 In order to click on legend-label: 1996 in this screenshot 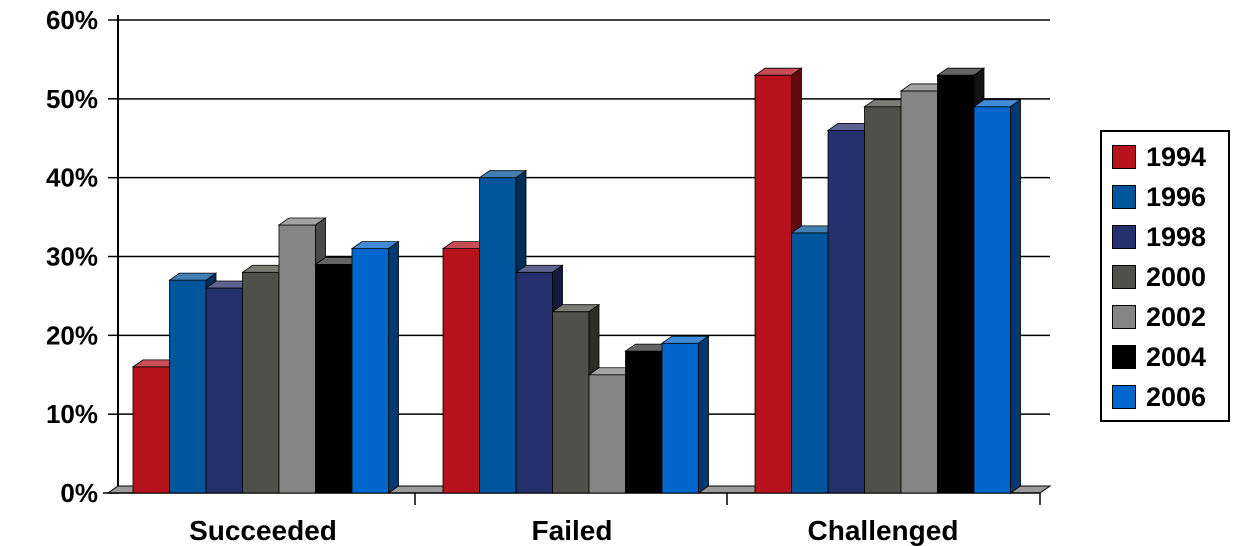, I will do `click(1176, 196)`.